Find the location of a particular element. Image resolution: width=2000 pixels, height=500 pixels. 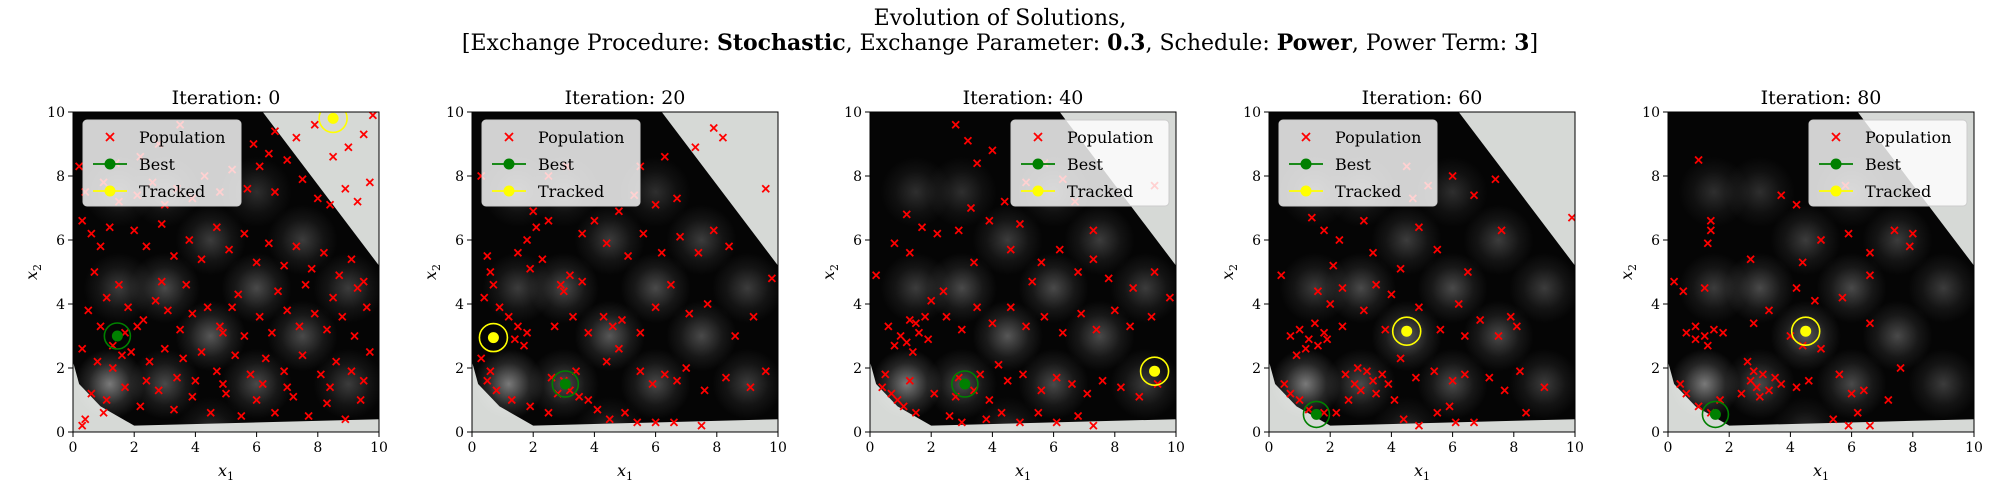

legend-marker-population is located at coordinates (1038, 137).